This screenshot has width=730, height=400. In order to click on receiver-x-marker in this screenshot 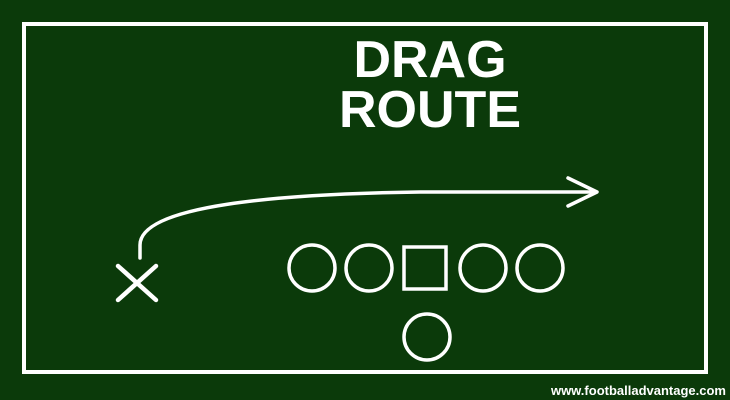, I will do `click(137, 283)`.